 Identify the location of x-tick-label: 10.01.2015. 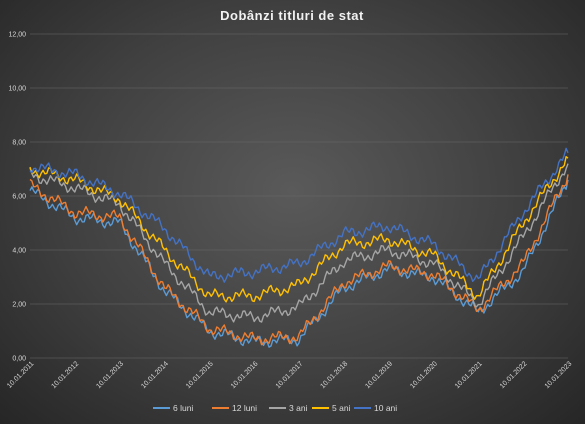
(200, 375).